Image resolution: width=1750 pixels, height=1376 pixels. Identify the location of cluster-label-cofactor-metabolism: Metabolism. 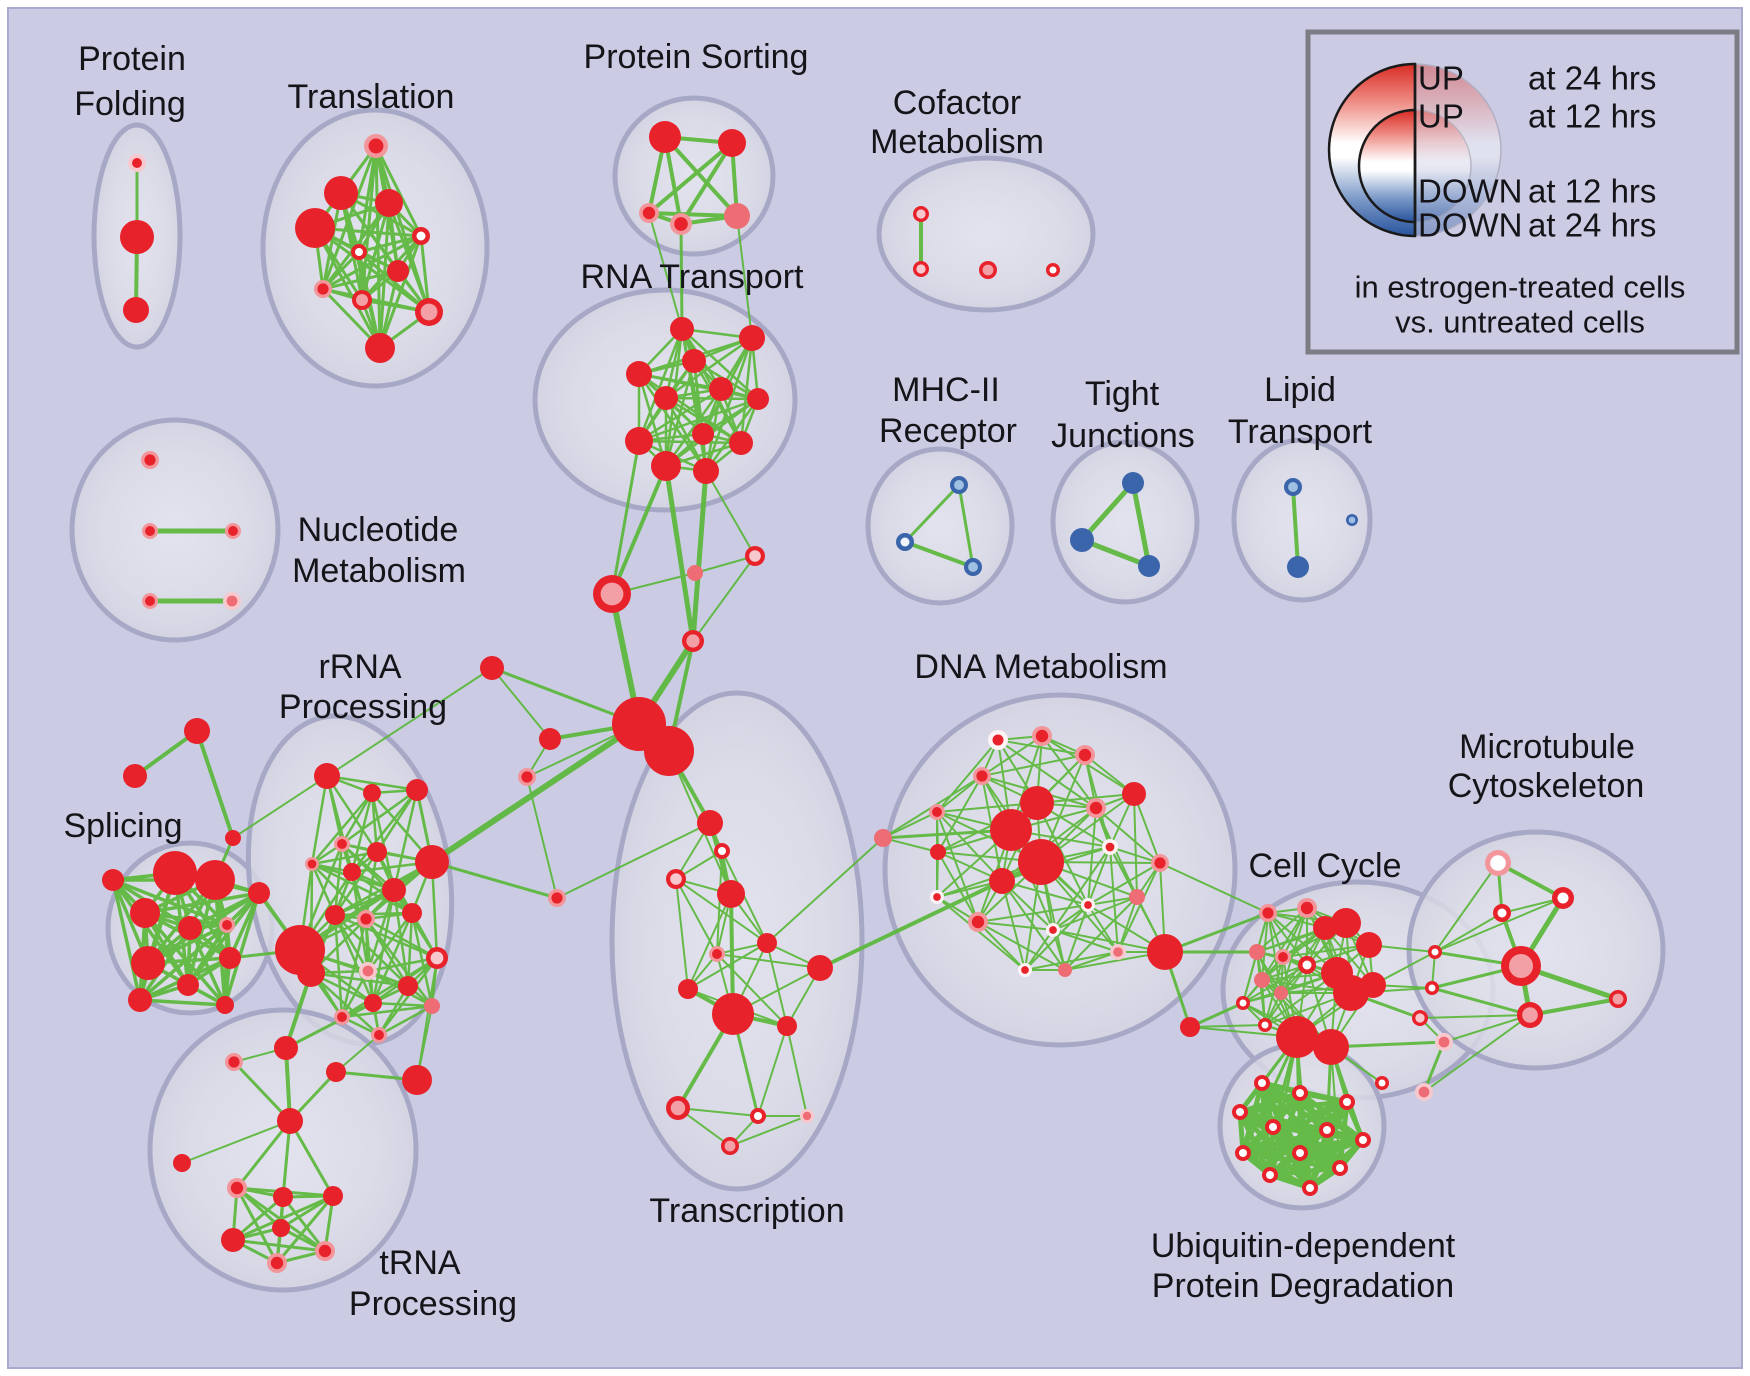
(957, 142).